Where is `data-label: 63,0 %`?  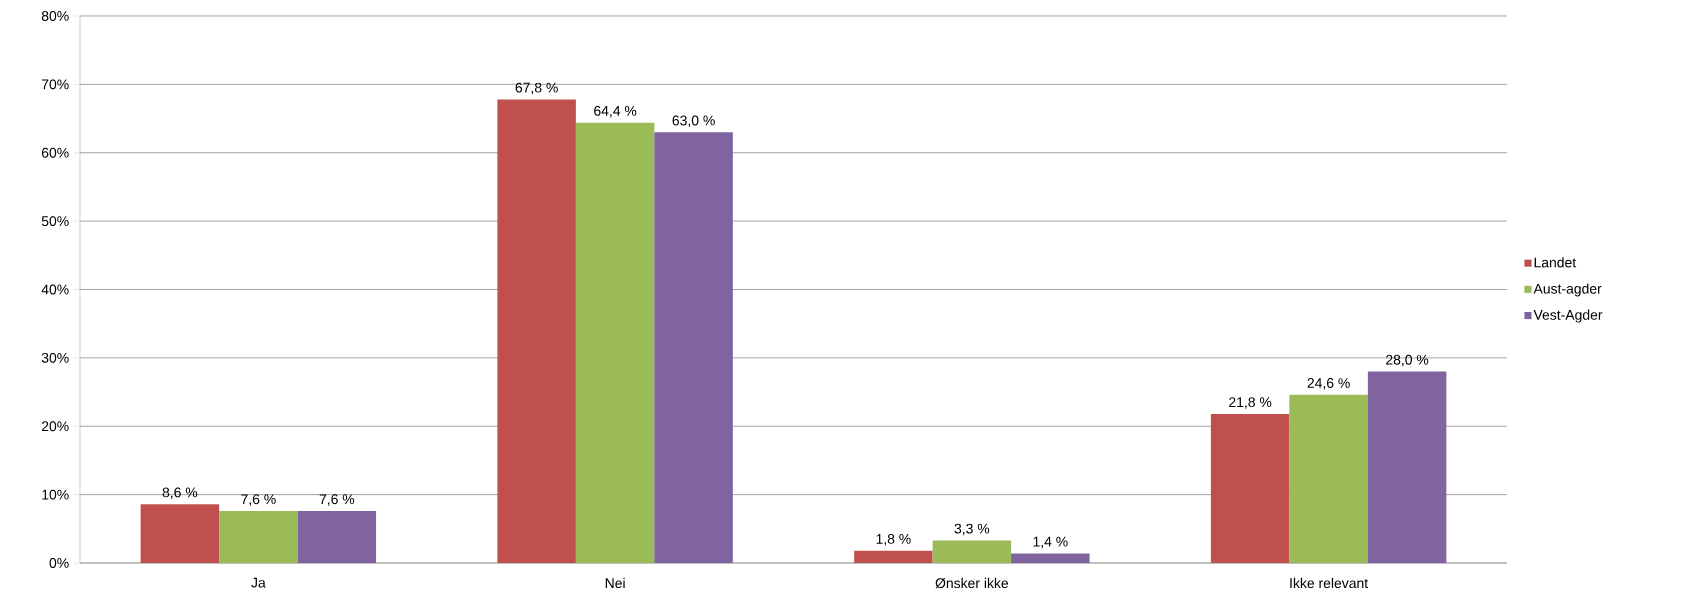 data-label: 63,0 % is located at coordinates (693, 121).